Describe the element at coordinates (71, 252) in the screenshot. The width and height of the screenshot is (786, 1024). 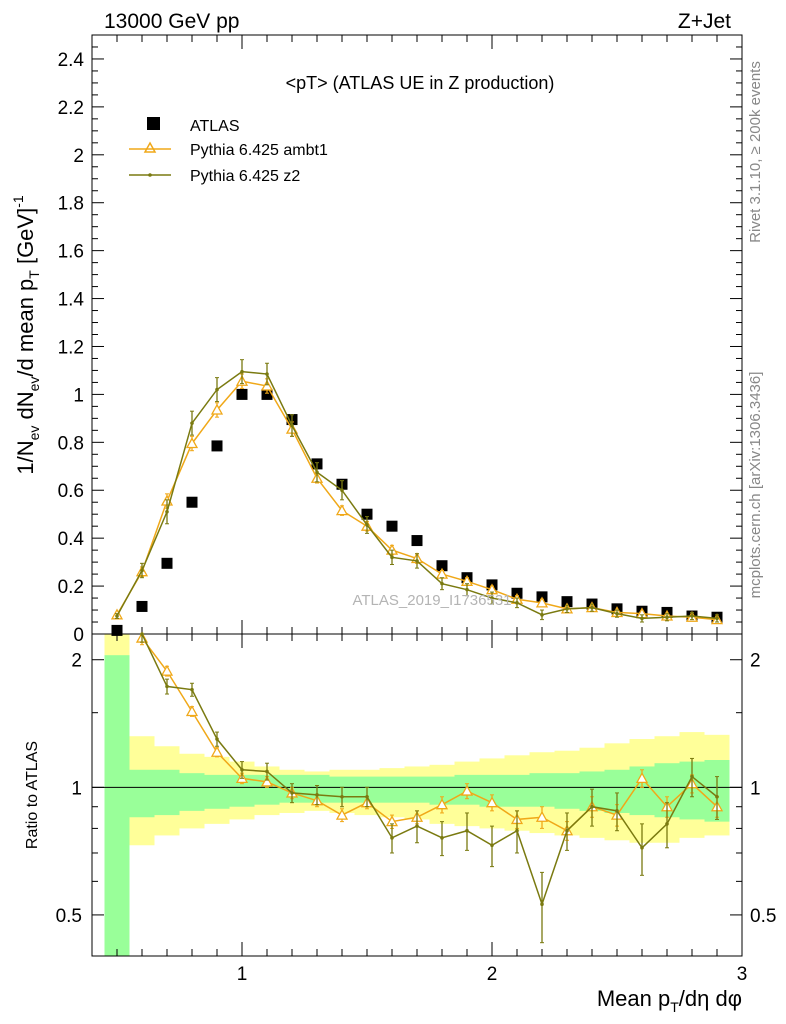
I see `y-tick-label: 1.6` at that location.